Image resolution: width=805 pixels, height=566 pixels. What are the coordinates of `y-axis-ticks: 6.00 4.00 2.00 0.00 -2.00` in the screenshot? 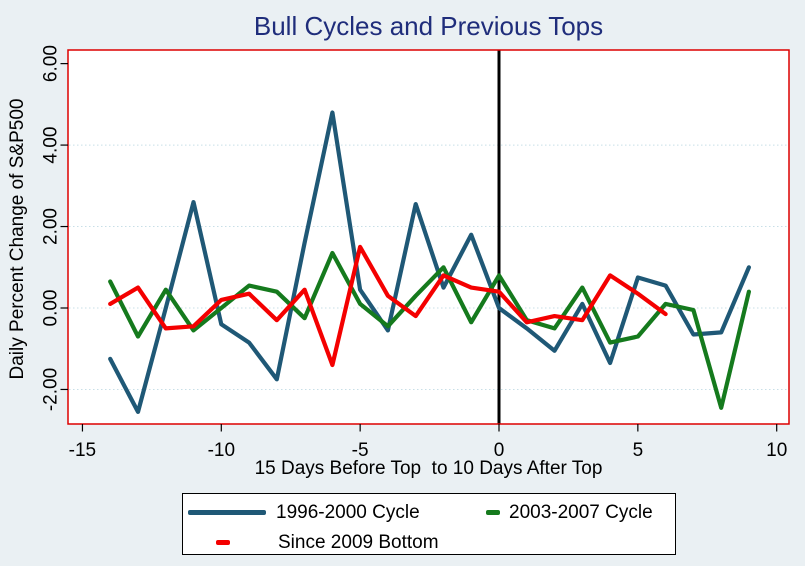 It's located at (54, 228).